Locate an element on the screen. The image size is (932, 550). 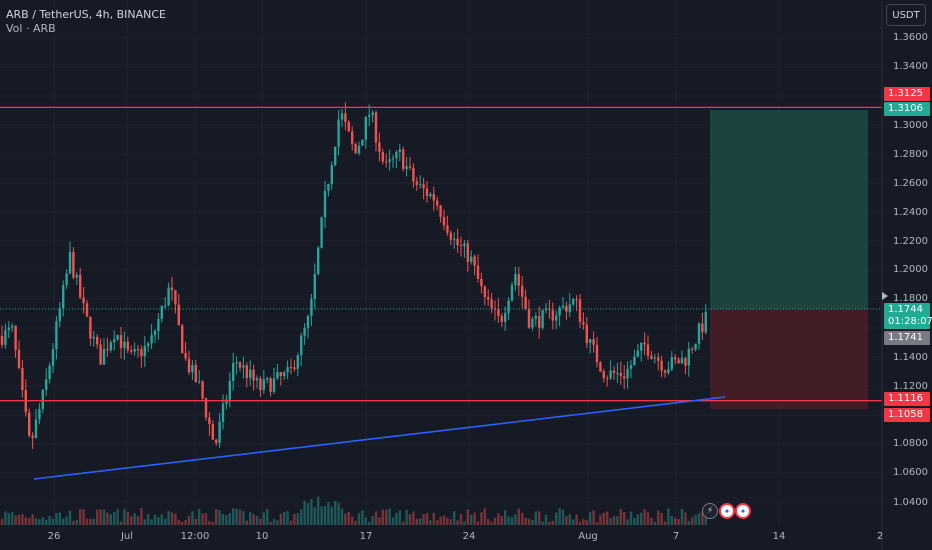
time-tick: 14 is located at coordinates (779, 536).